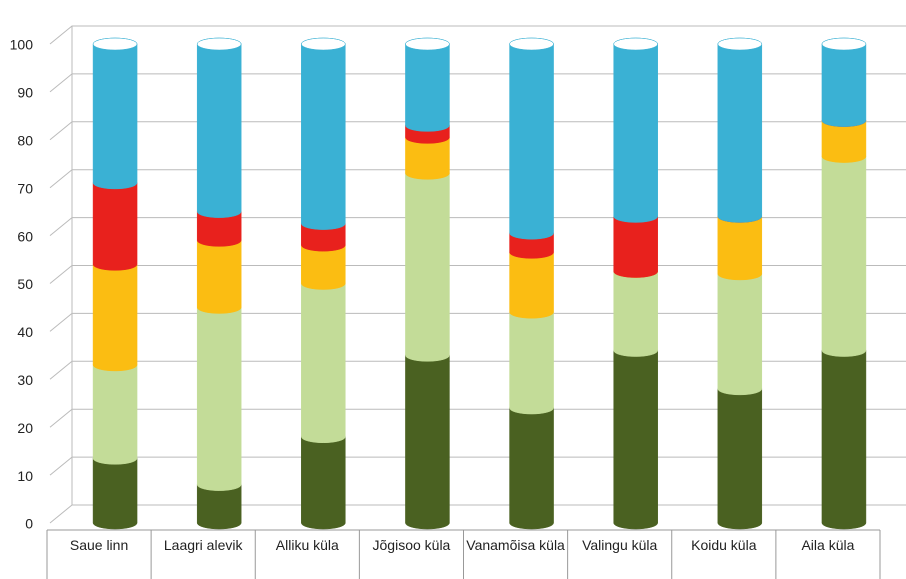  What do you see at coordinates (828, 545) in the screenshot?
I see `x-tick-label: Aila küla` at bounding box center [828, 545].